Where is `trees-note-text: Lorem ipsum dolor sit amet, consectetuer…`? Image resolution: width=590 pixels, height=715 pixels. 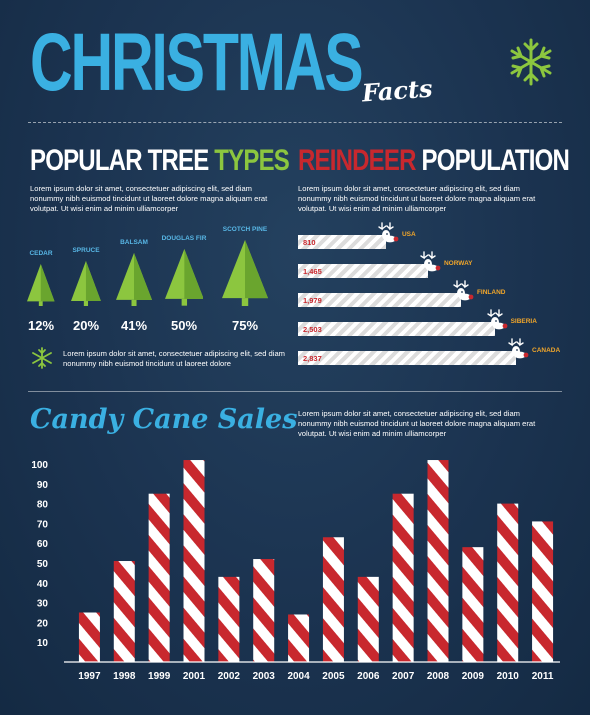 trees-note-text: Lorem ipsum dolor sit amet, consectetuer… is located at coordinates (174, 358).